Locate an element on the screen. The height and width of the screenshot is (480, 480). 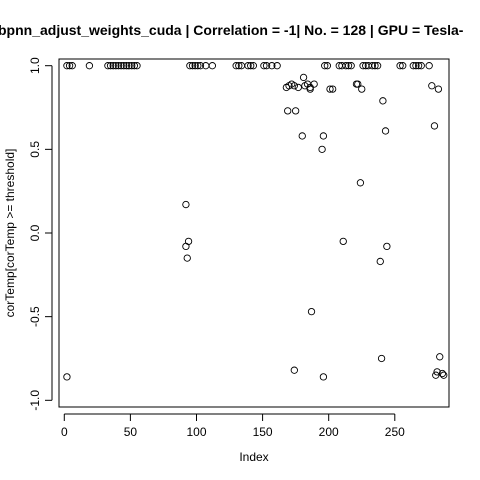
y-axis: -1.0 -0.5 0.0 0.5 1.0 is located at coordinates (40, 234).